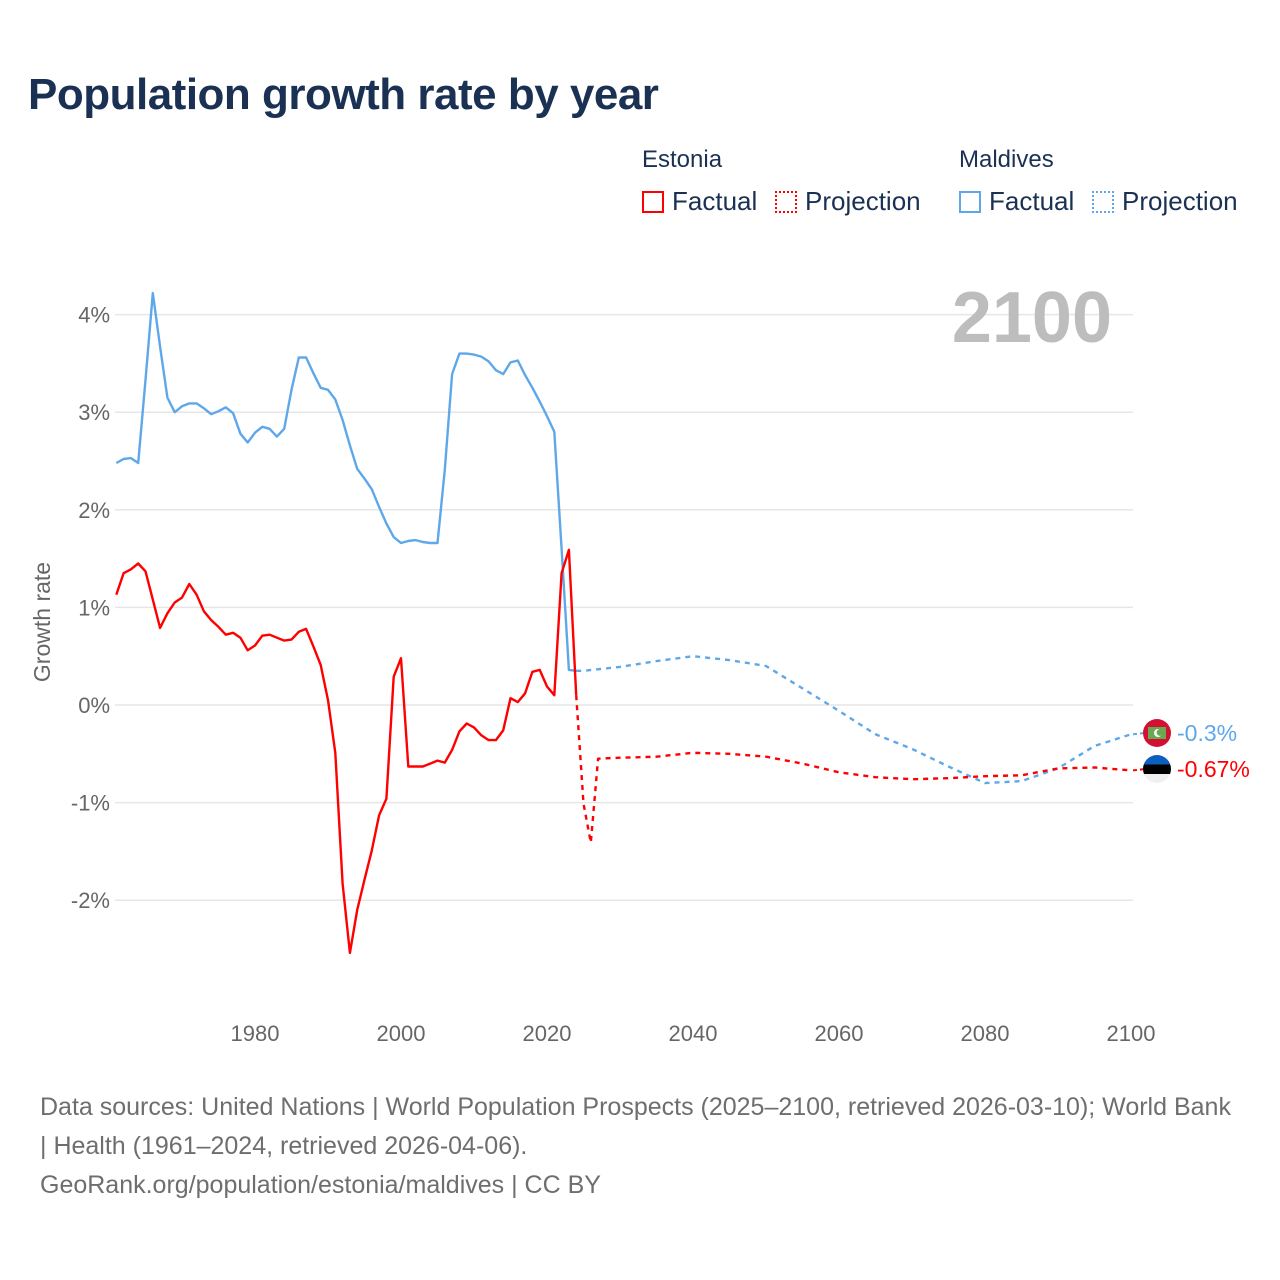 This screenshot has width=1280, height=1280. What do you see at coordinates (346, 751) in the screenshot?
I see `series-line-estonia-factual` at bounding box center [346, 751].